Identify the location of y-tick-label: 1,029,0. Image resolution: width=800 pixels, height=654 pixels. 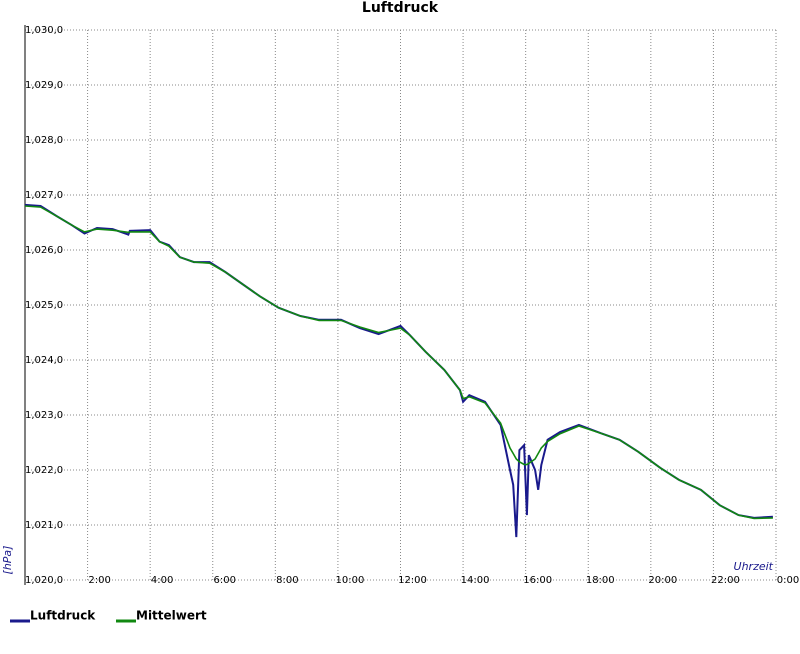
(44, 85).